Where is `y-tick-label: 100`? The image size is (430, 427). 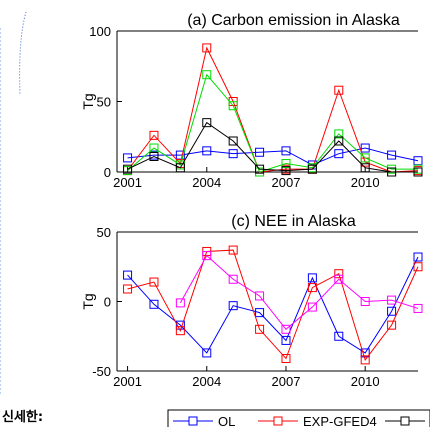
y-tick-label: 100 is located at coordinates (100, 31).